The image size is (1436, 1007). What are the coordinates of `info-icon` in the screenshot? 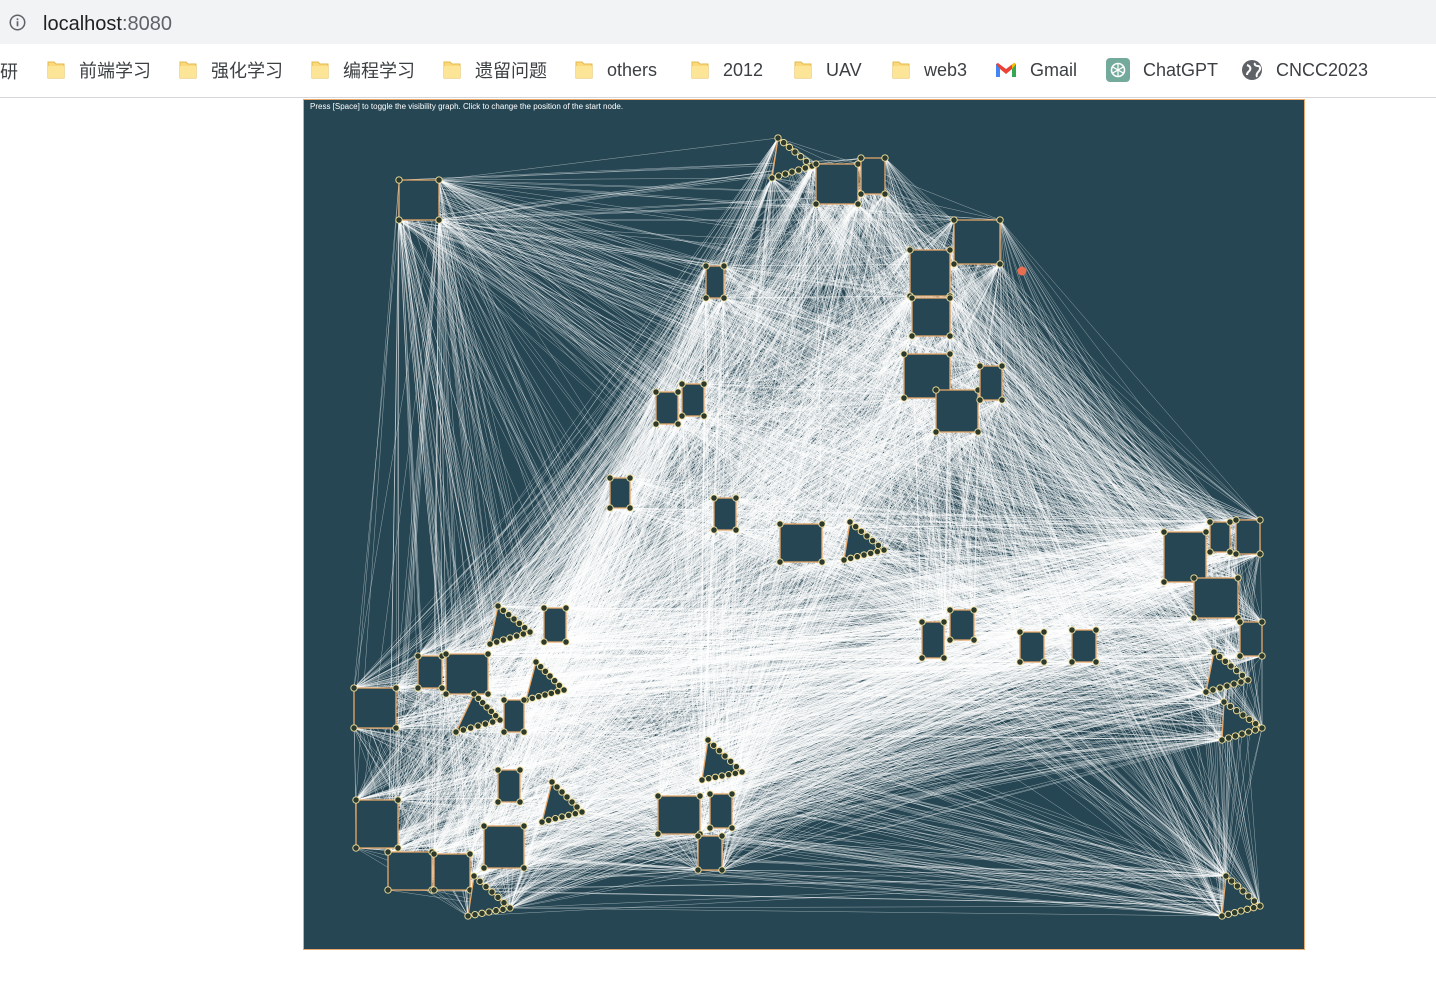 It's located at (17, 22).